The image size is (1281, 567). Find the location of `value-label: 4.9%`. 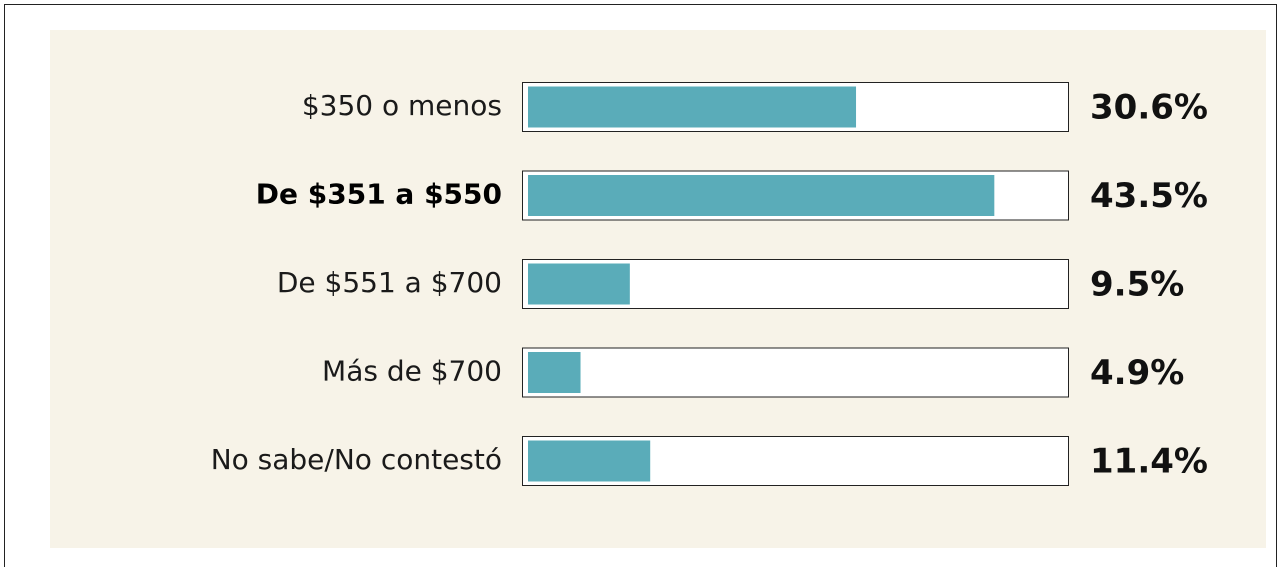

value-label: 4.9% is located at coordinates (1137, 373).